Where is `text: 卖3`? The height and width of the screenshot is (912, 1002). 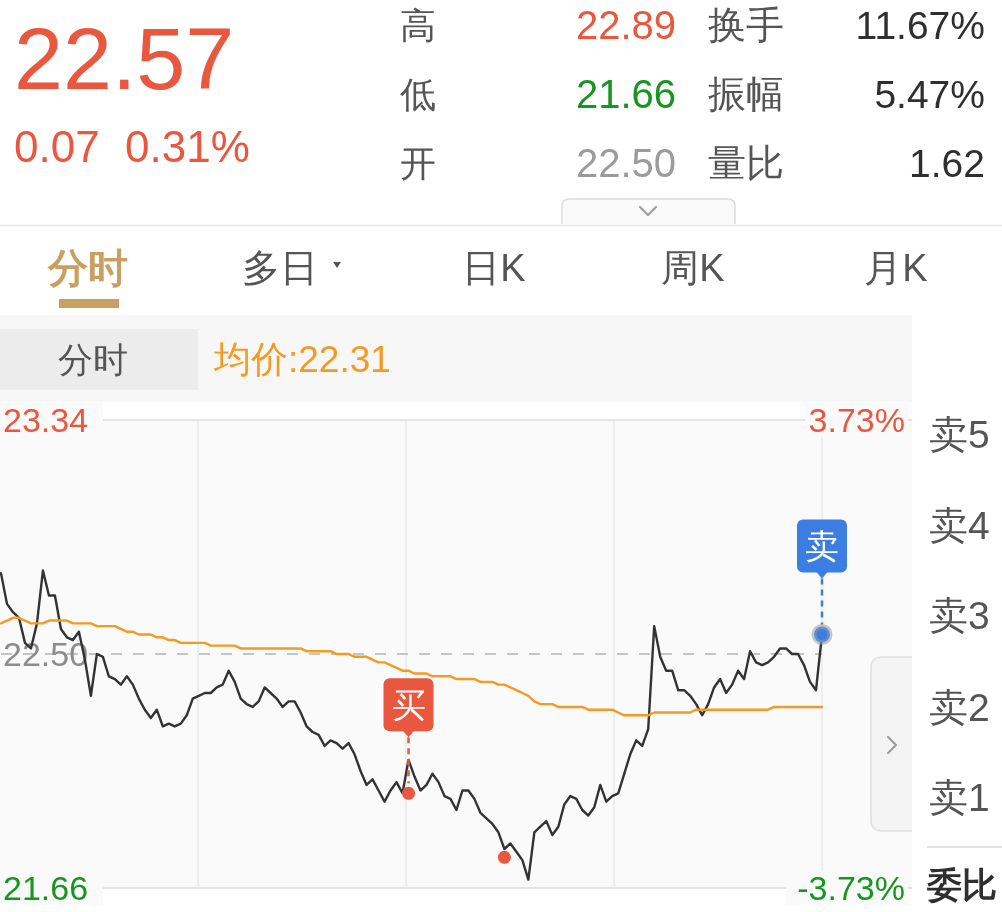
text: 卖3 is located at coordinates (959, 615).